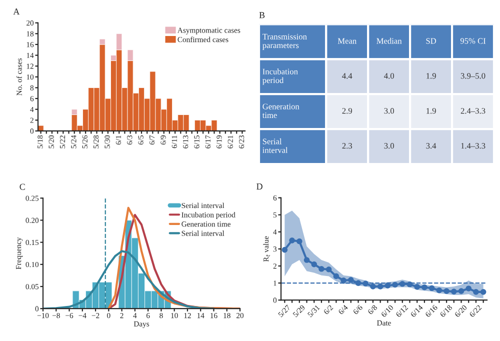 The height and width of the screenshot is (341, 500). Describe the element at coordinates (41, 128) in the screenshot. I see `bar` at that location.